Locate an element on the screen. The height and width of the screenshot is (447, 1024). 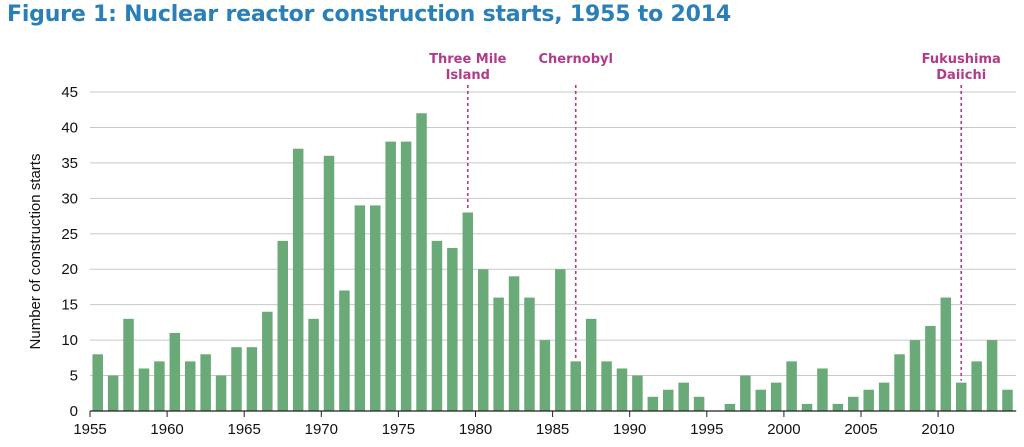
x-tick-label: 1975 is located at coordinates (398, 429).